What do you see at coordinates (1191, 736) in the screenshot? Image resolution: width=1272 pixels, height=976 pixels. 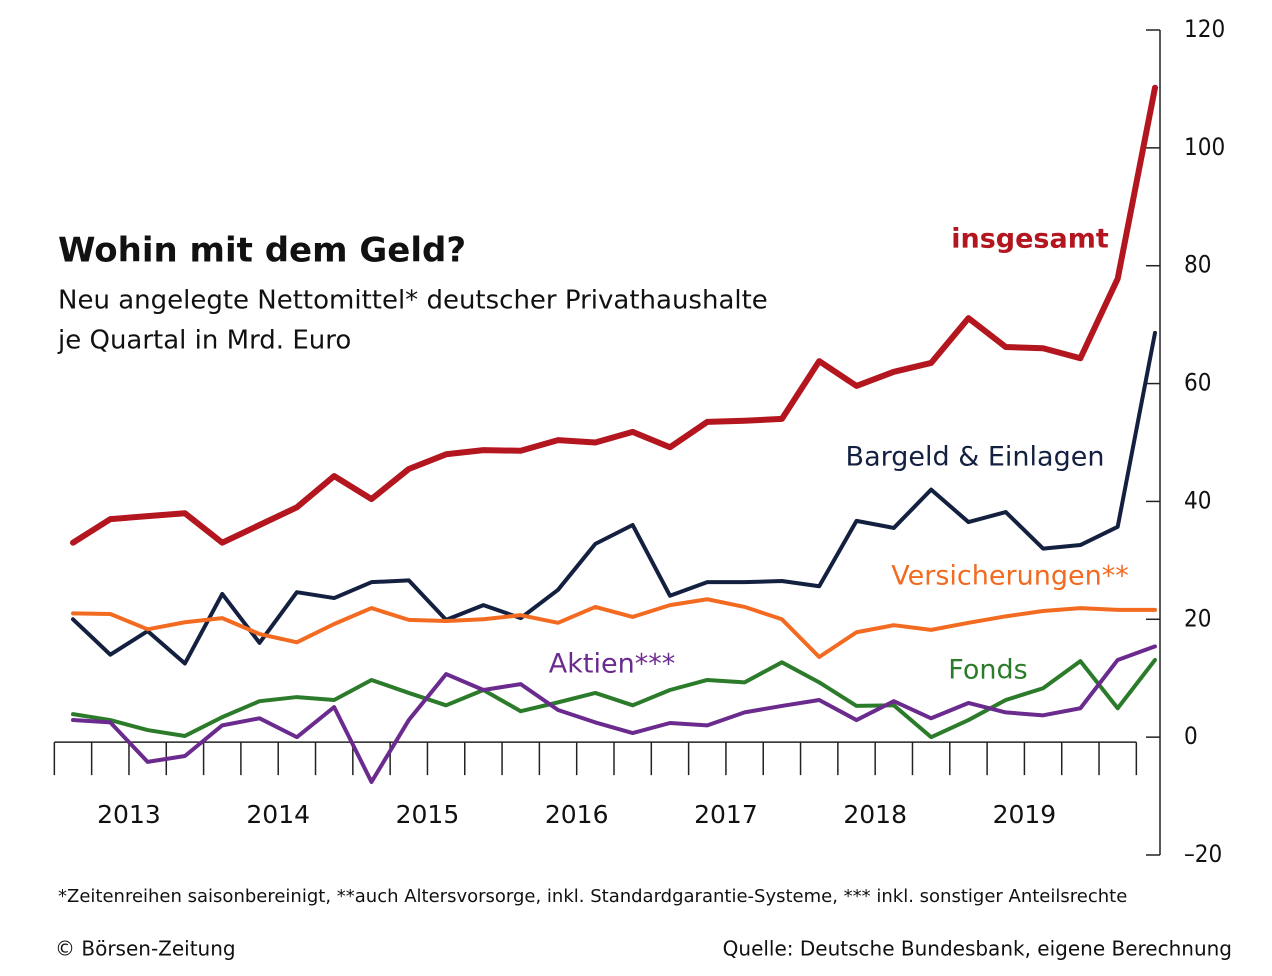 I see `y-tick-label: 0` at bounding box center [1191, 736].